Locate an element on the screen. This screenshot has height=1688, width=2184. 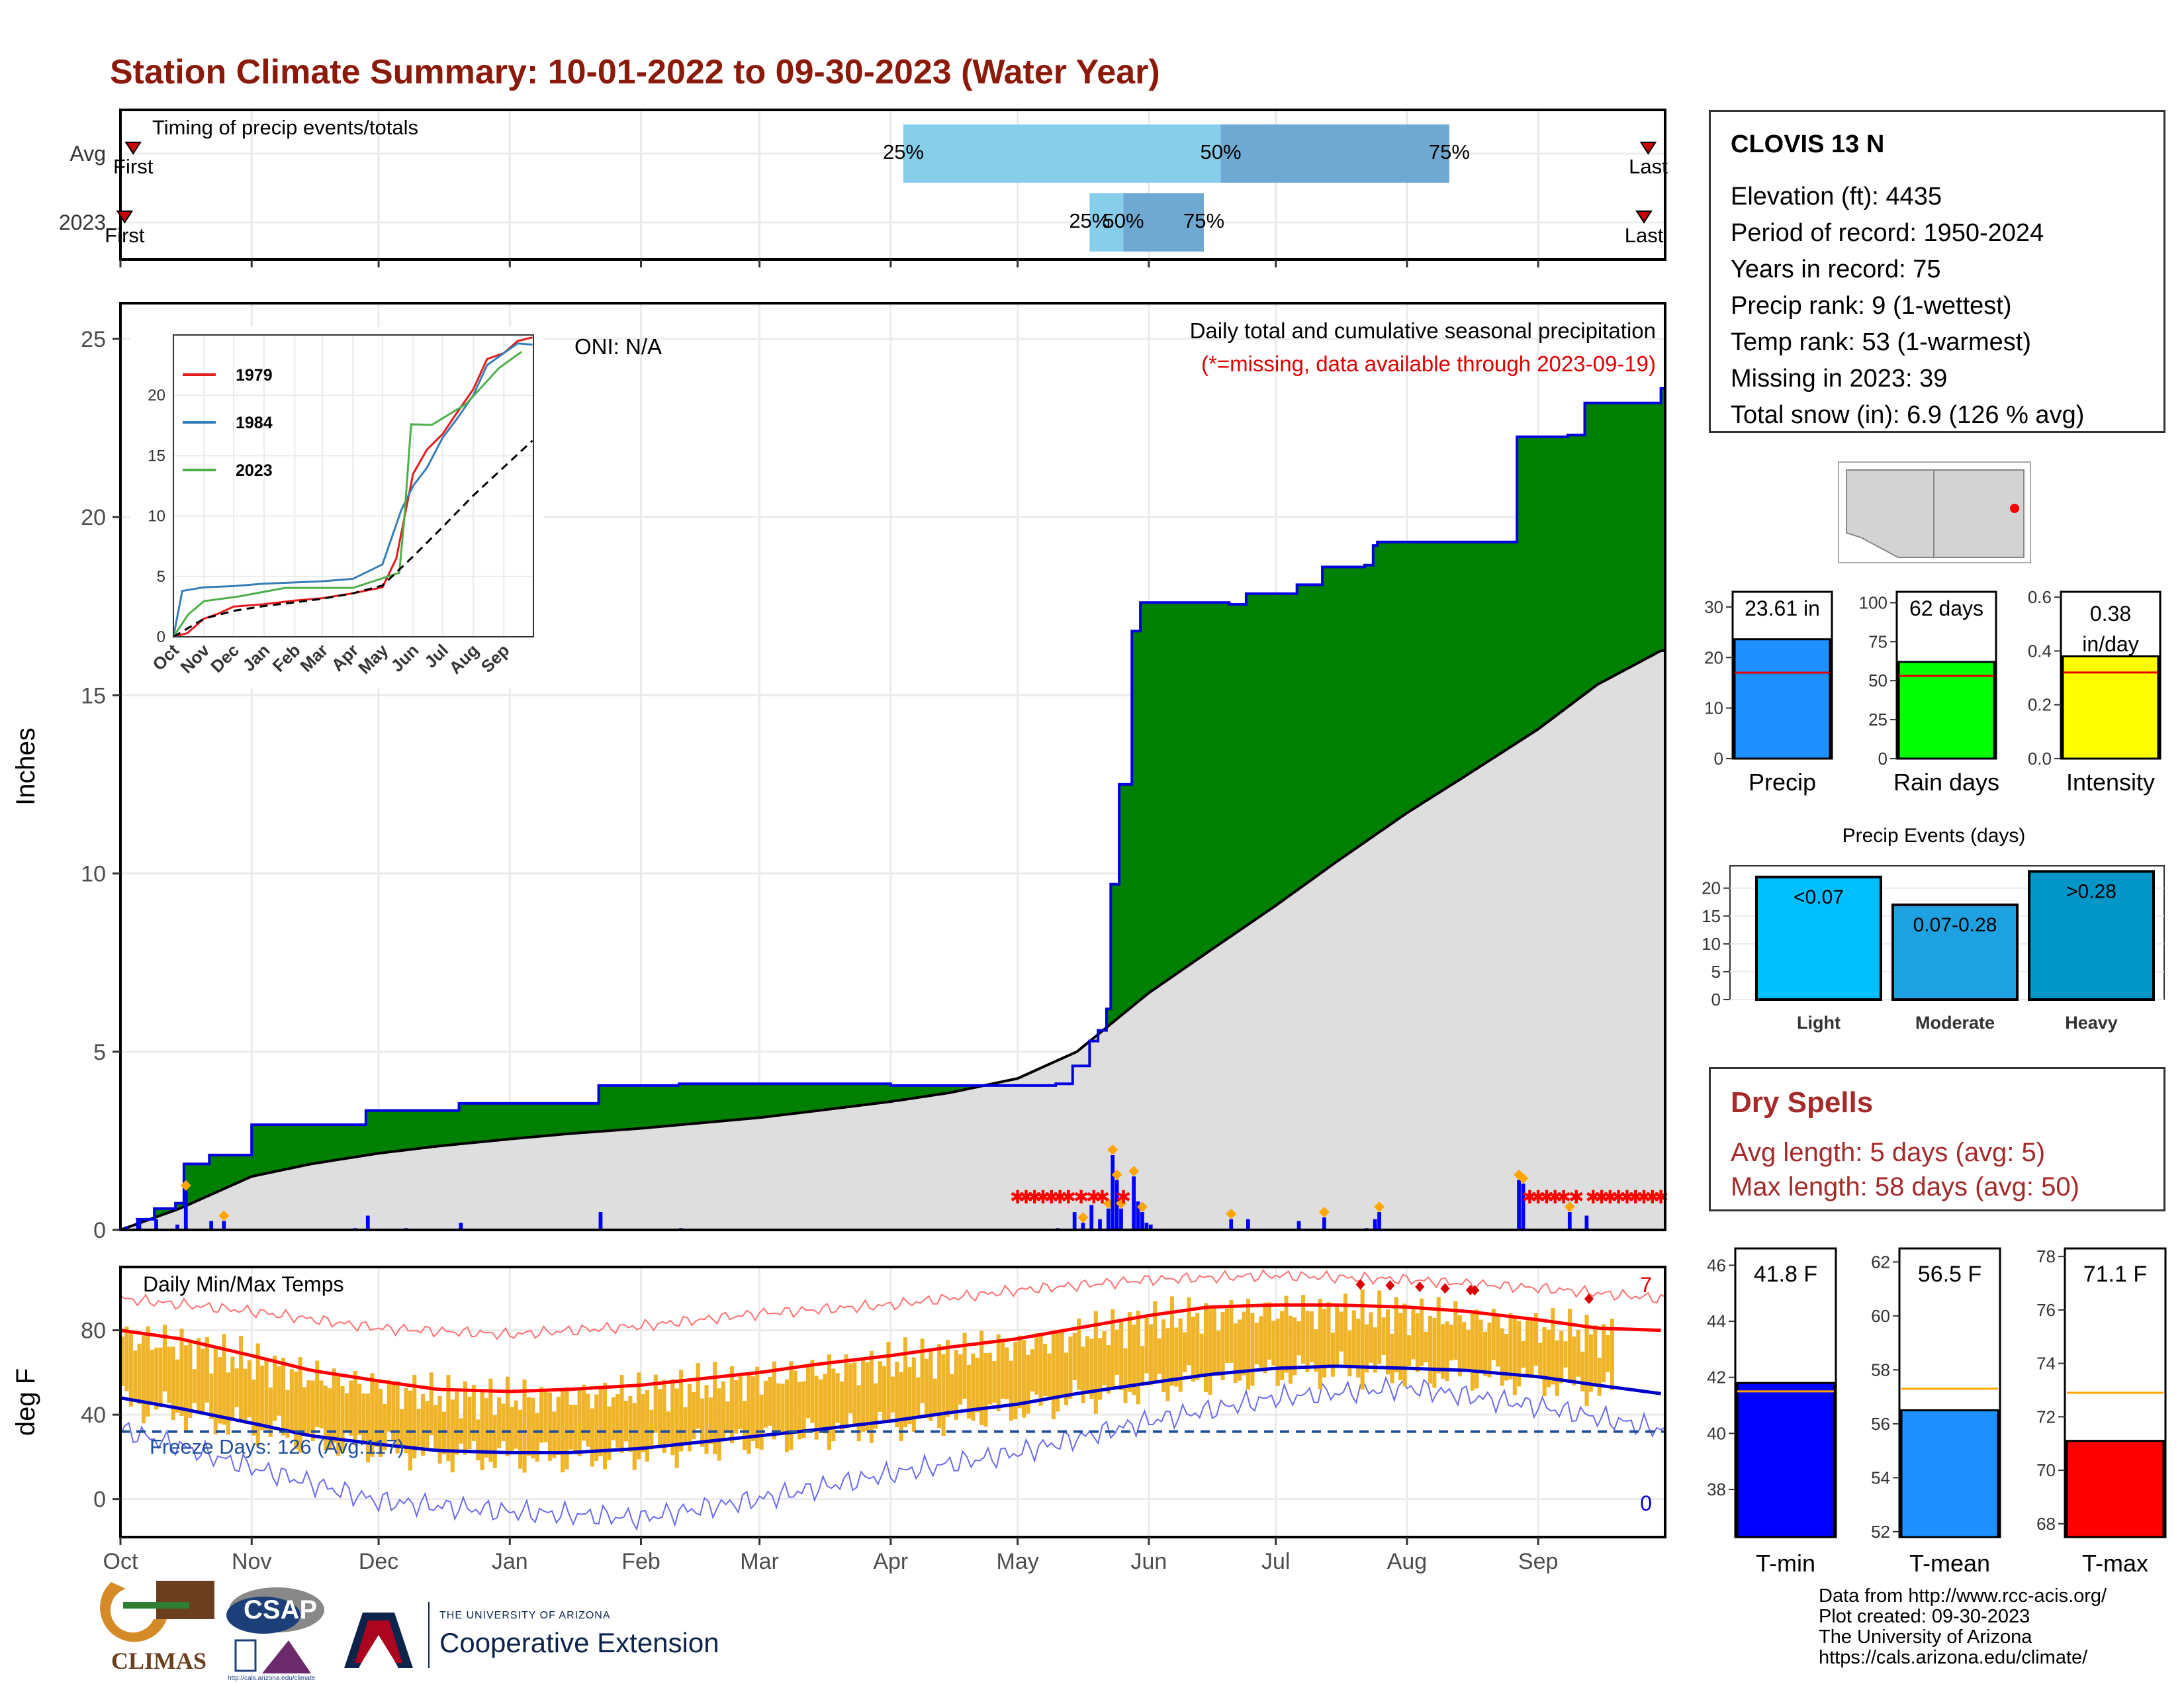
csap-cloud-front-icon is located at coordinates (263, 1615).